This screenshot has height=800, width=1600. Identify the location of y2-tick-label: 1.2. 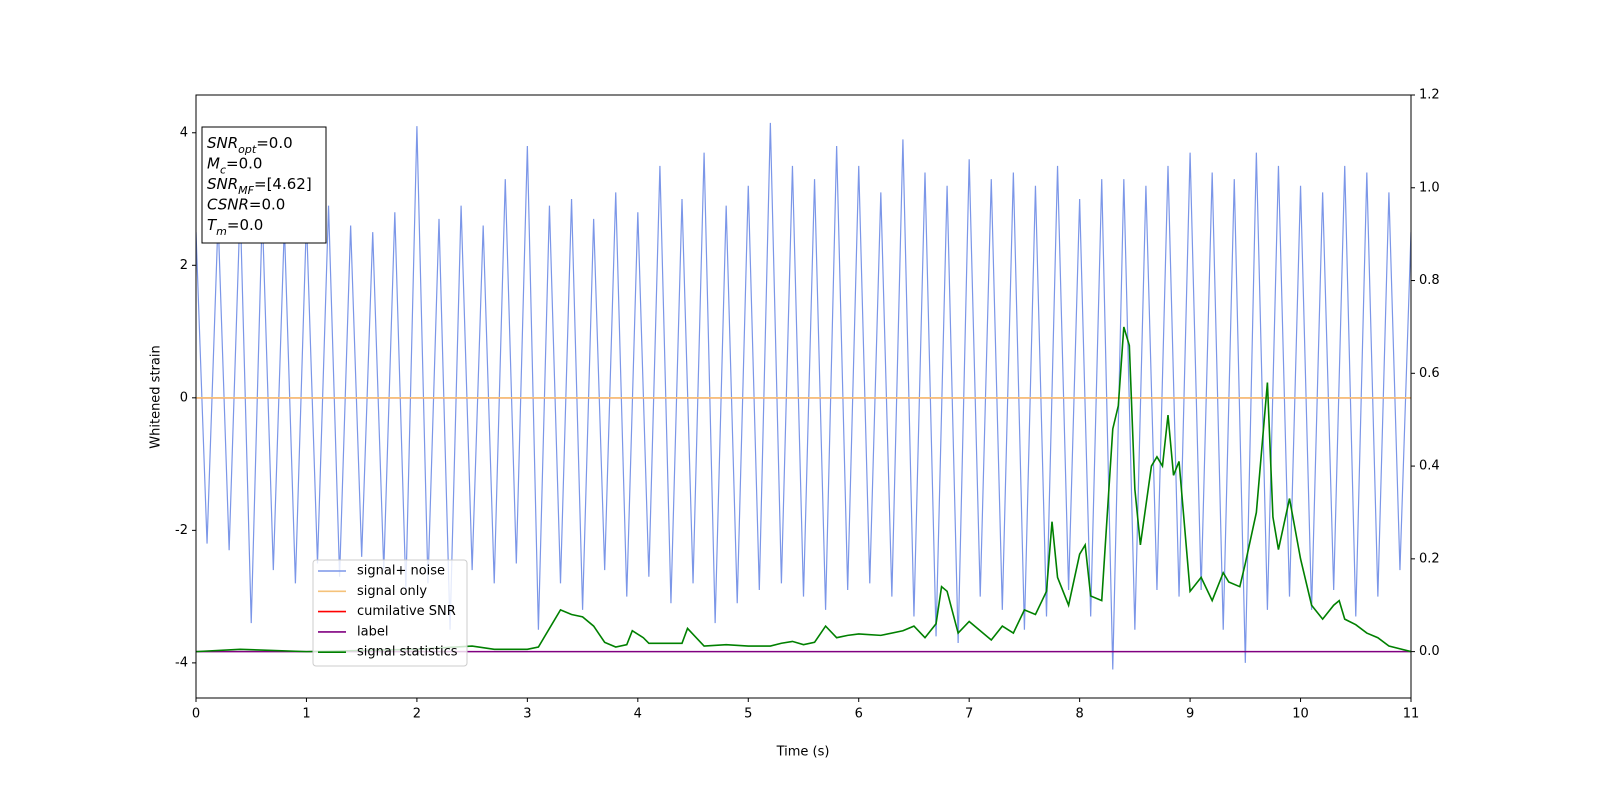
(1429, 95).